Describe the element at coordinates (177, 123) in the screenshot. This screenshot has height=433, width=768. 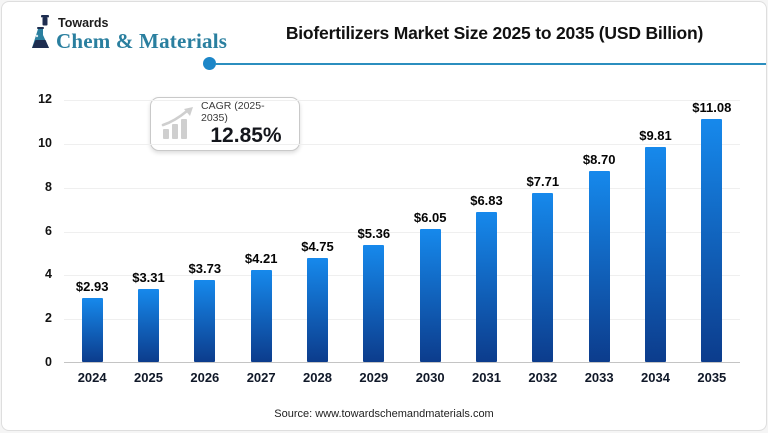
I see `growth-chart-icon` at that location.